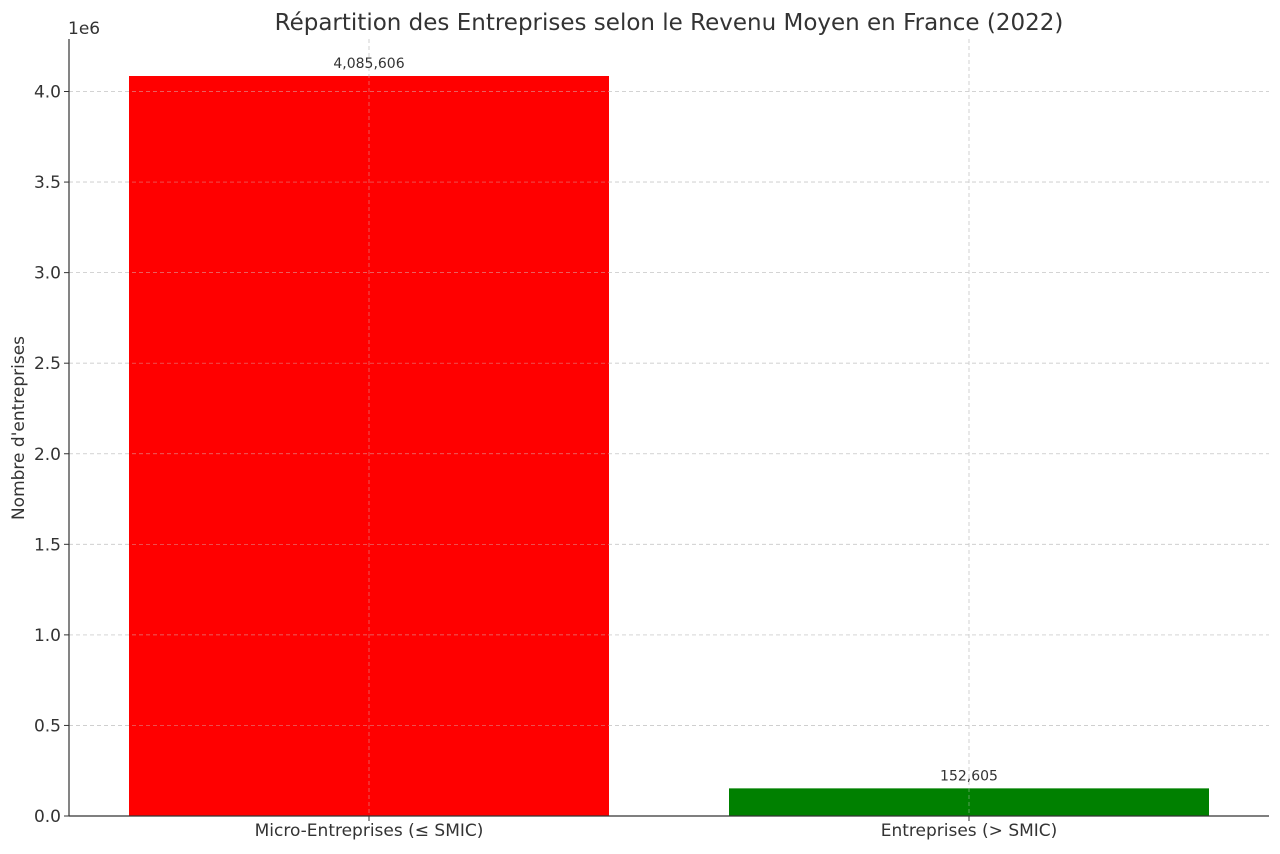  What do you see at coordinates (47, 183) in the screenshot?
I see `y-tick-label: 3.5` at bounding box center [47, 183].